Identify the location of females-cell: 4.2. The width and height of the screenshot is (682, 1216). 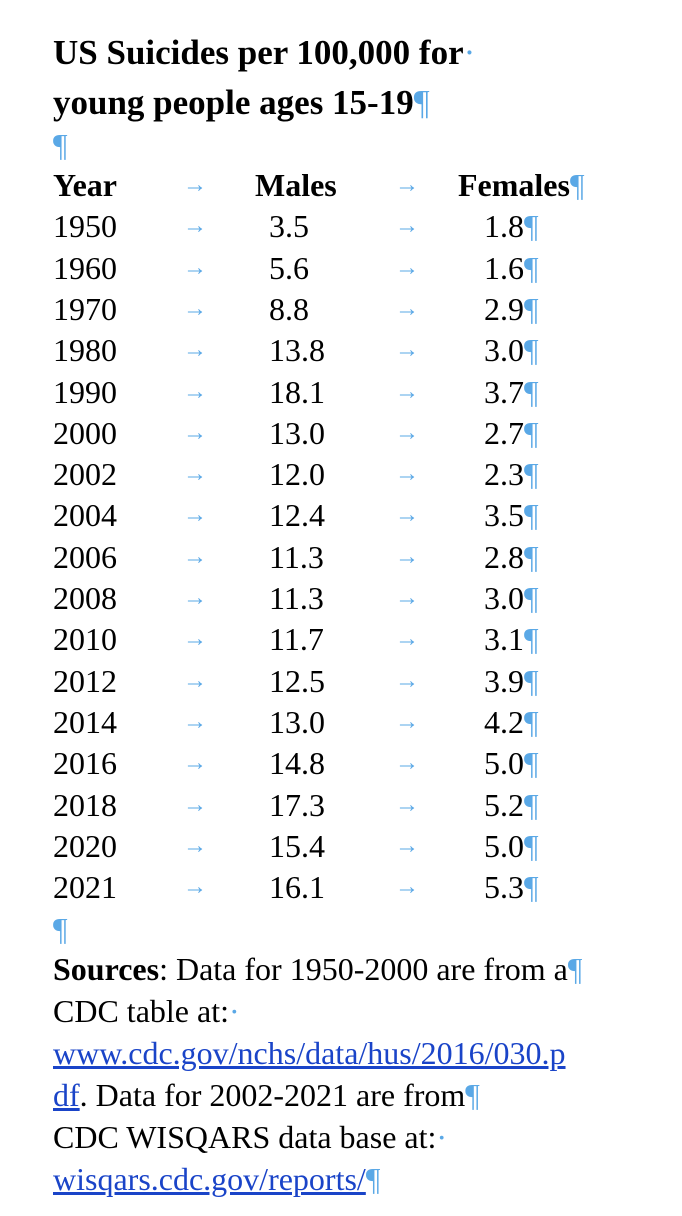
(504, 721).